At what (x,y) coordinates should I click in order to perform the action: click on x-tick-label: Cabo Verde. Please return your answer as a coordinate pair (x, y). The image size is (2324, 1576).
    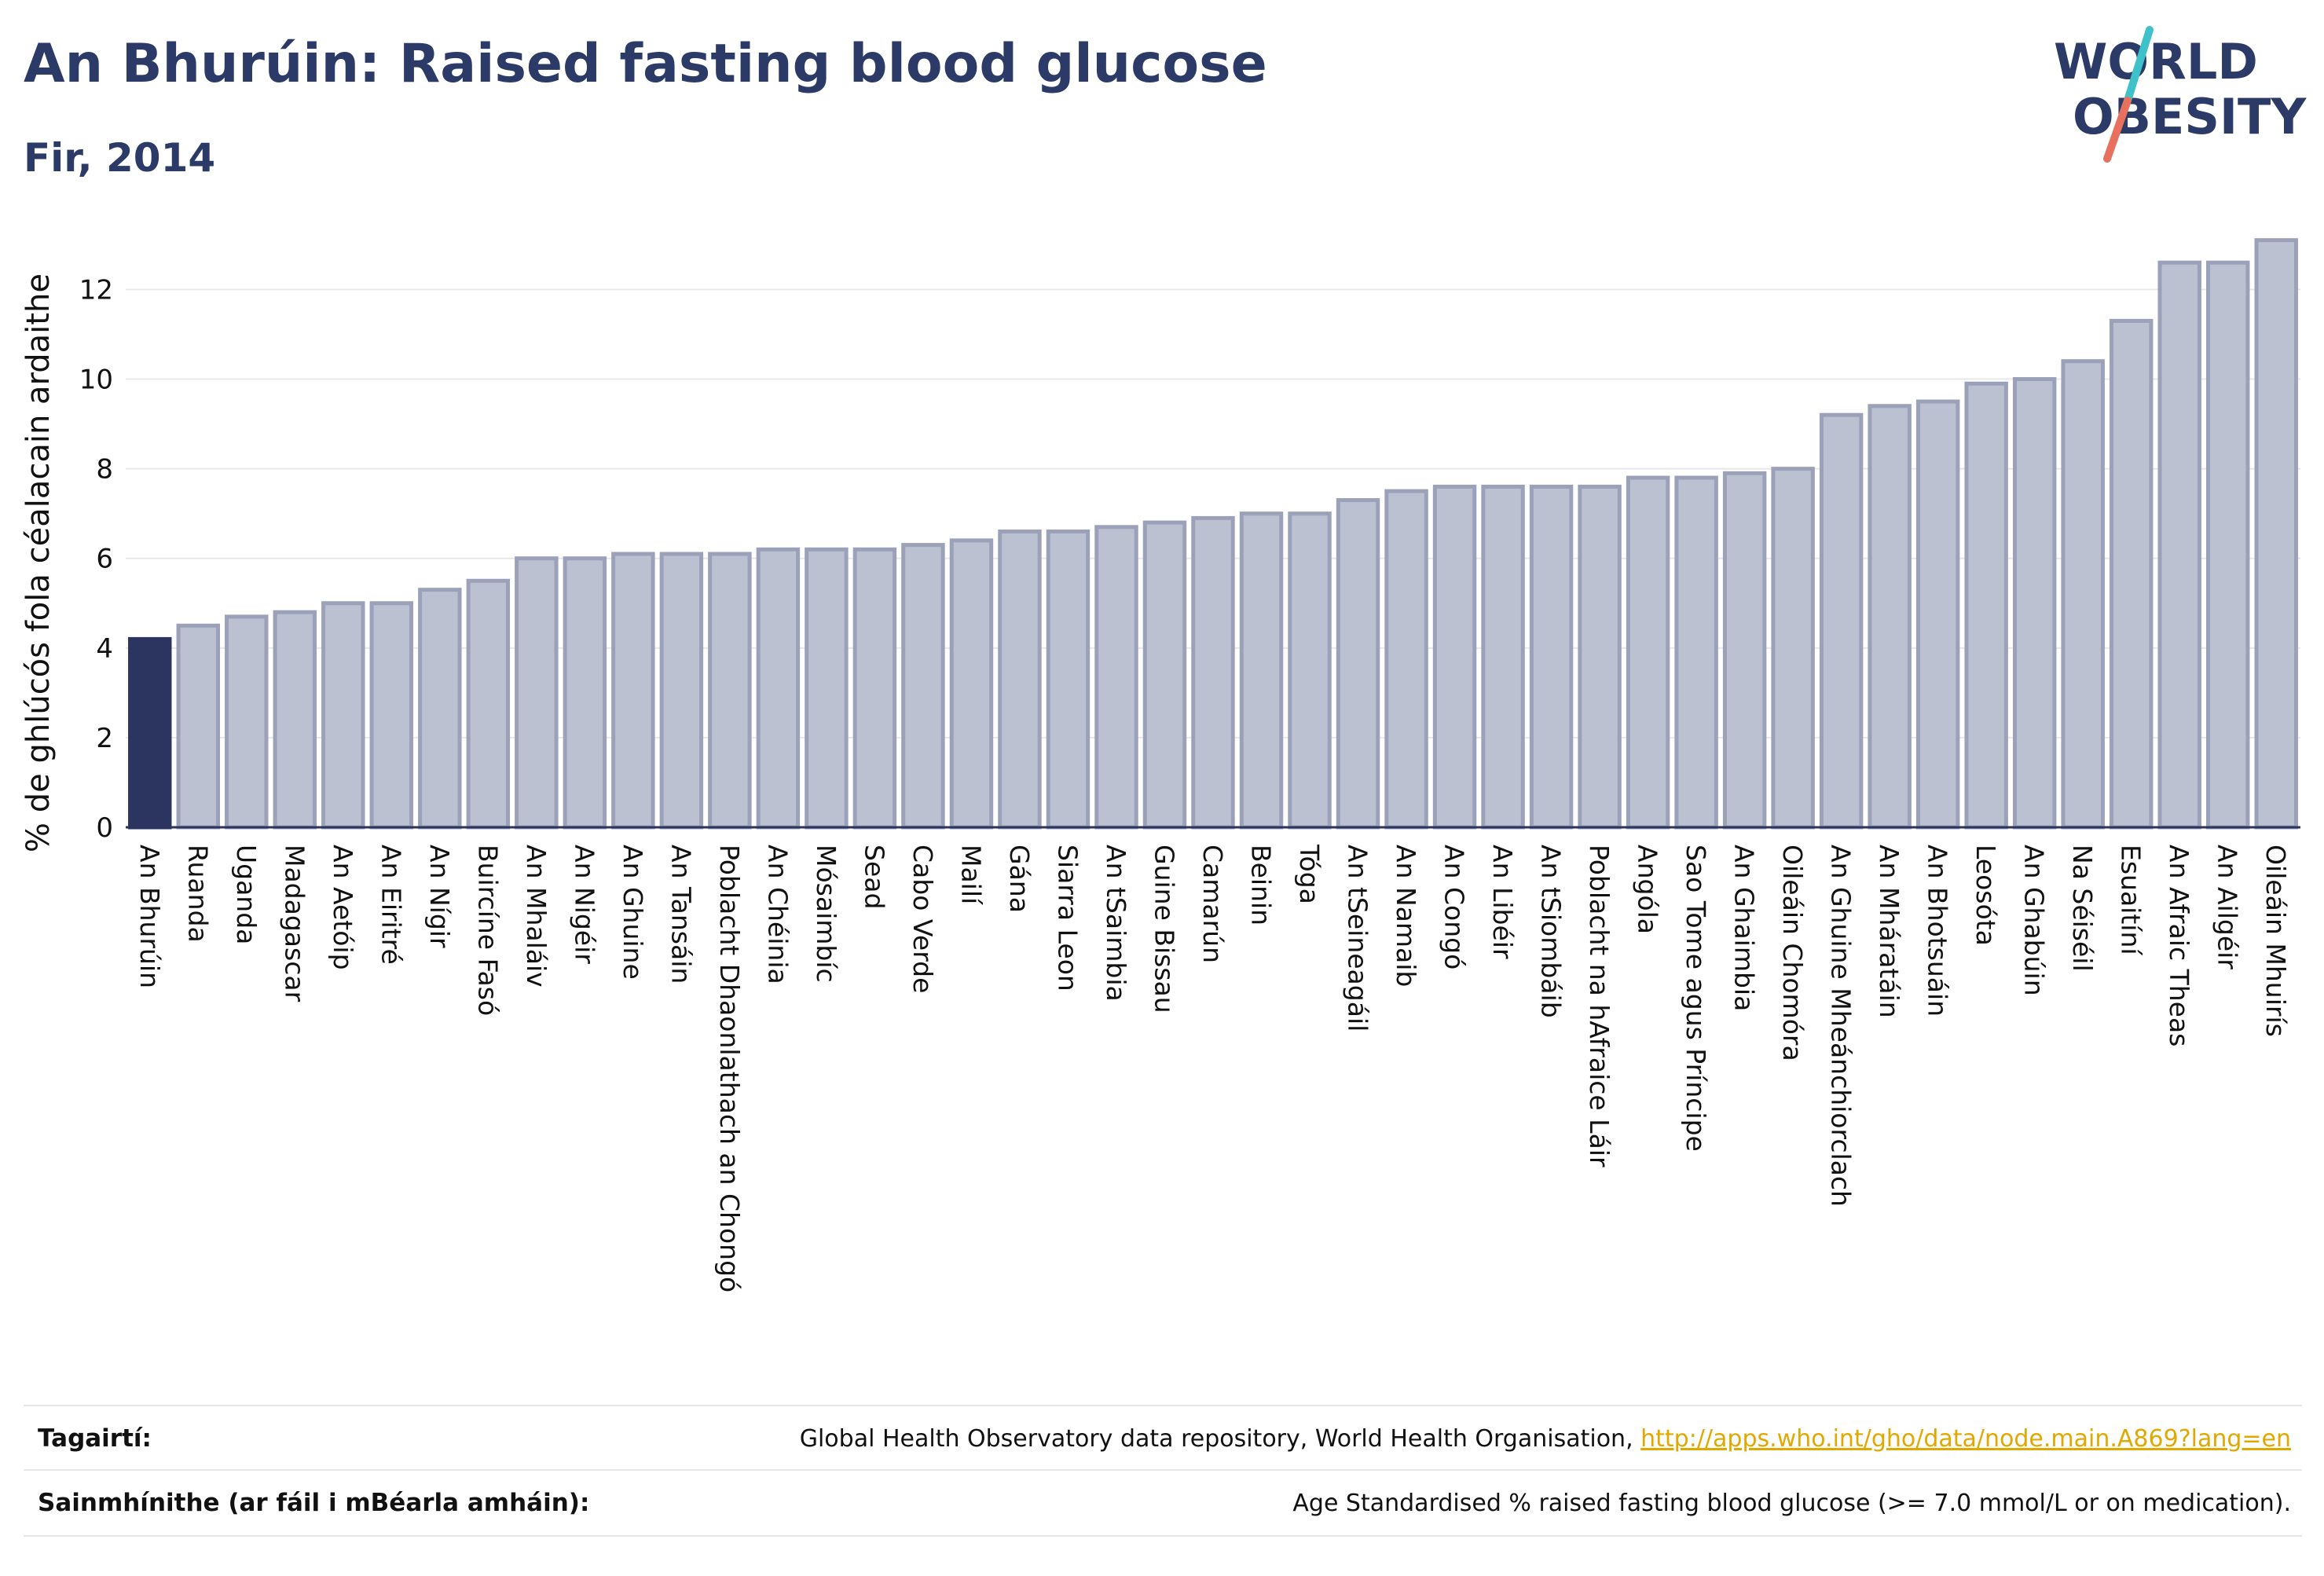
    Looking at the image, I should click on (922, 919).